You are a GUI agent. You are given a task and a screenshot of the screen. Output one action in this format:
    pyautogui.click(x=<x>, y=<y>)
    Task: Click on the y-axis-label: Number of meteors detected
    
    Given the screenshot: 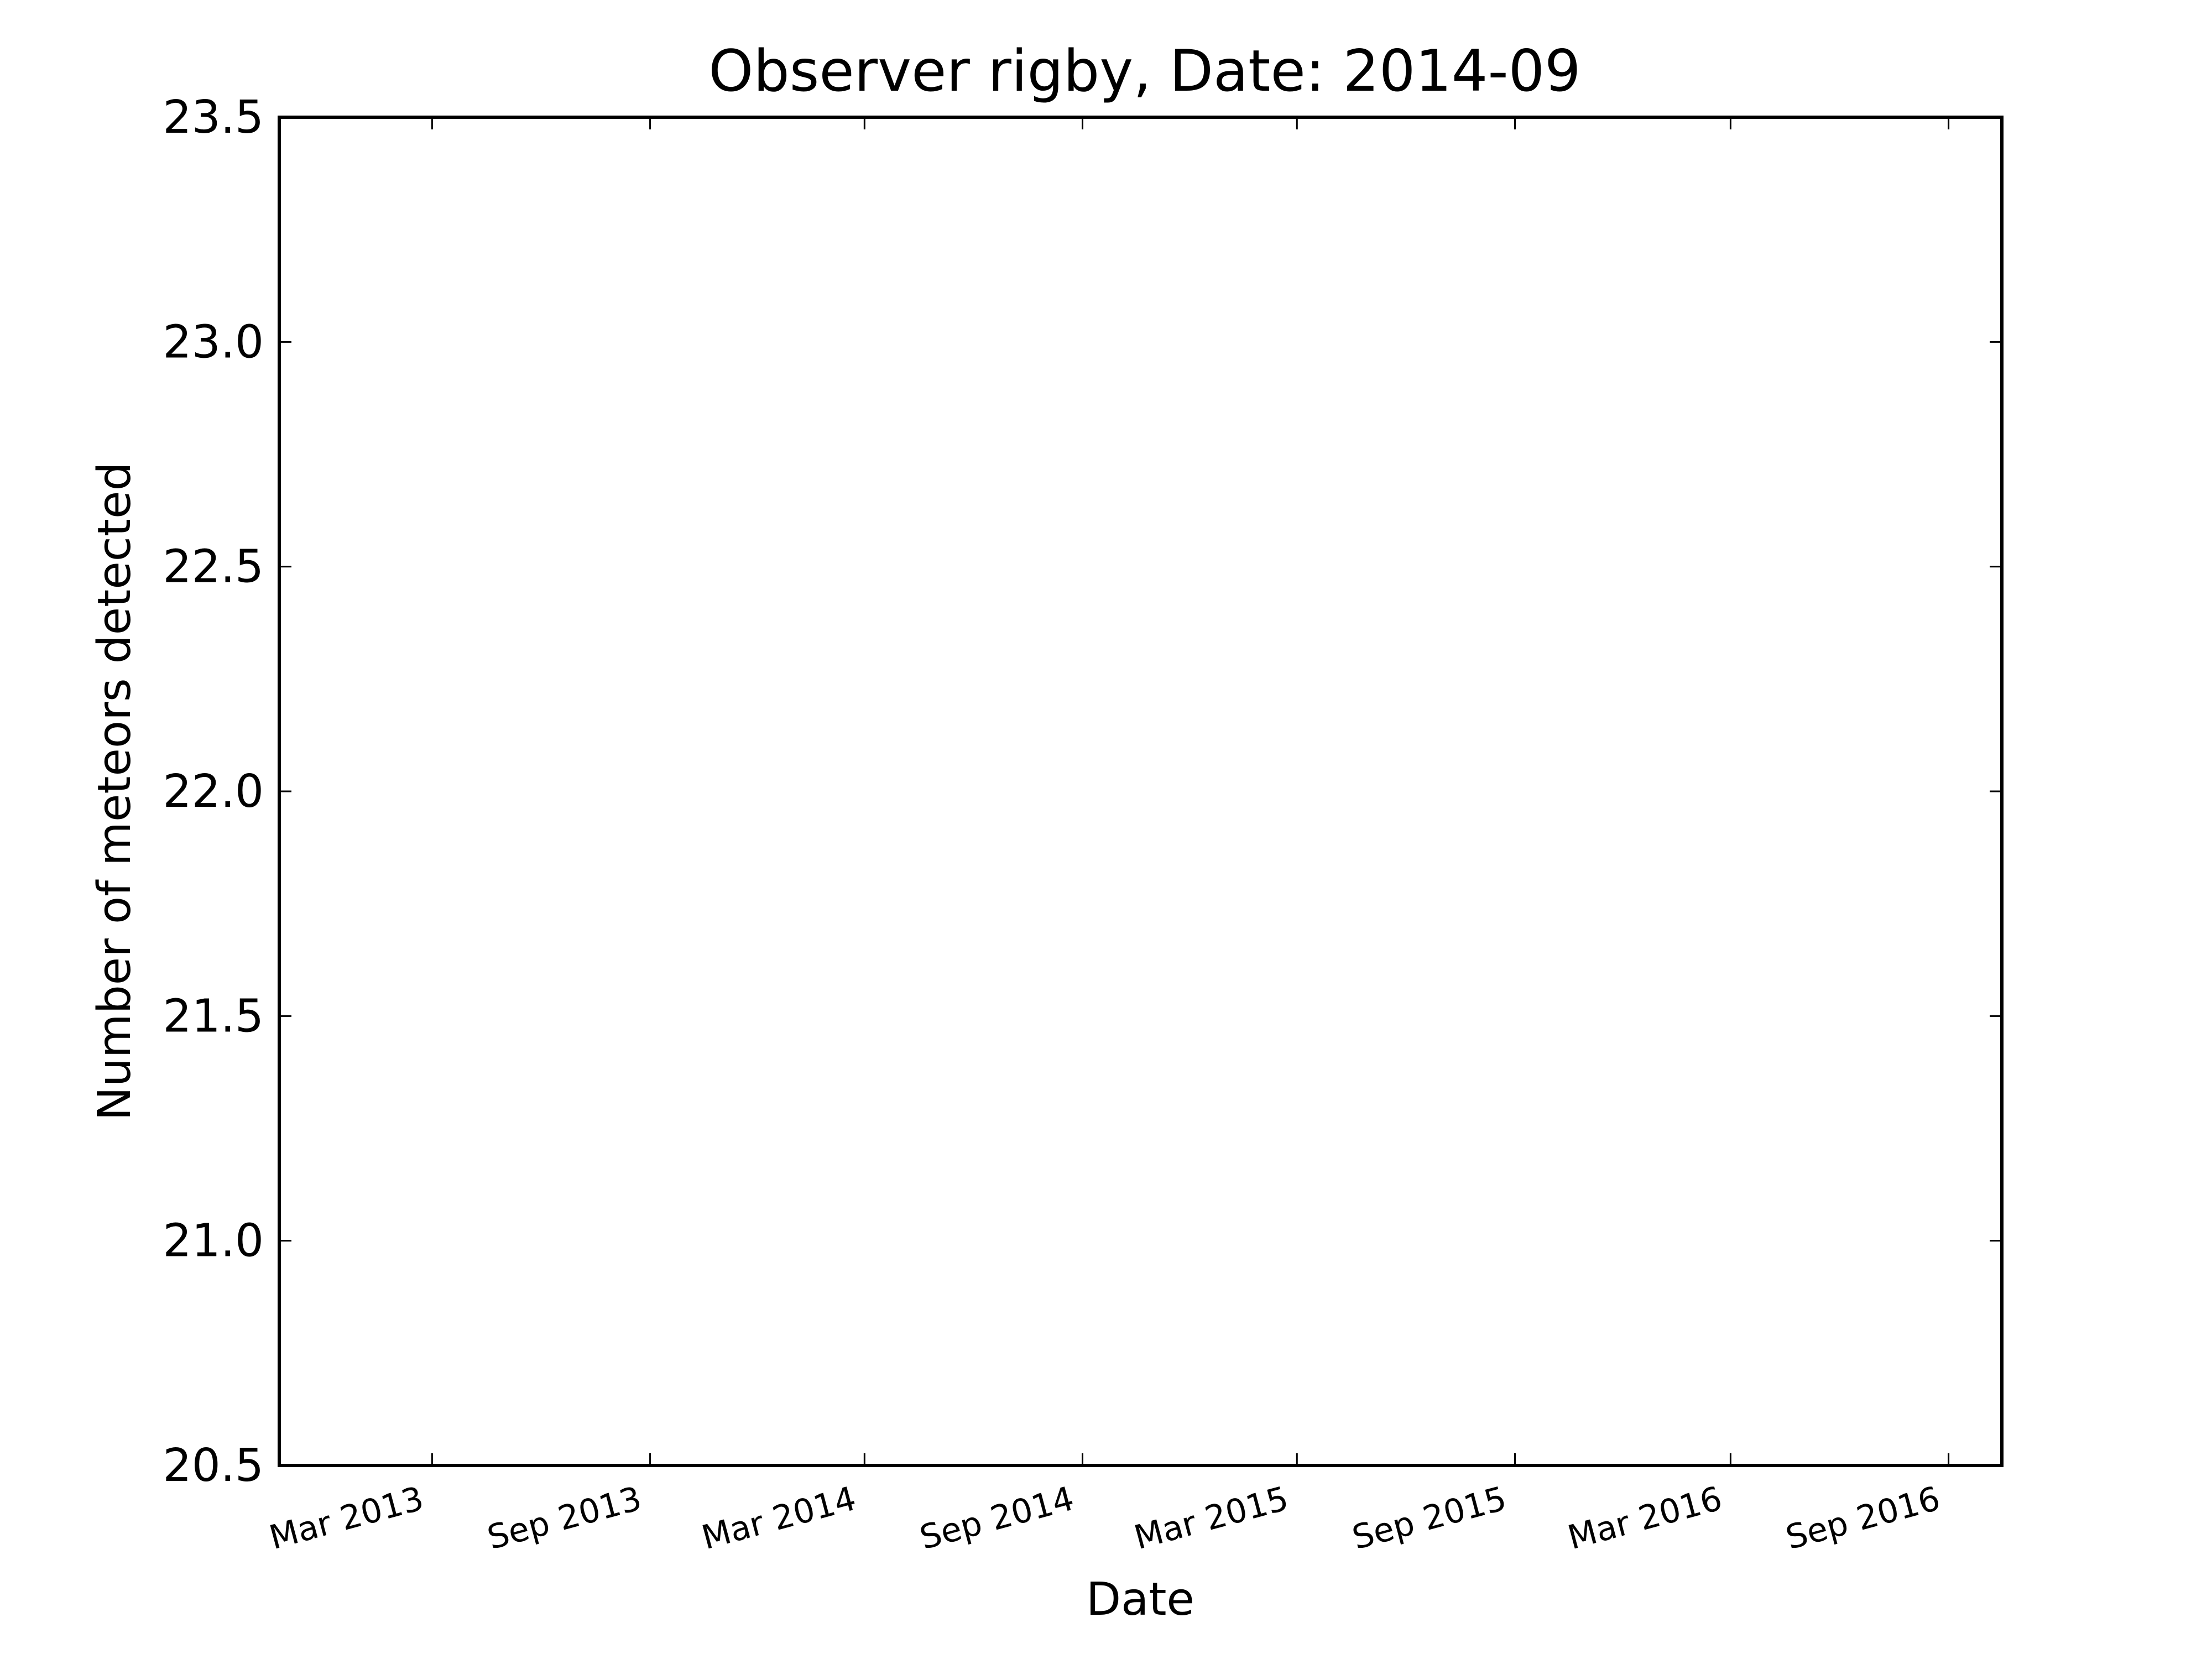 What is the action you would take?
    pyautogui.click(x=115, y=791)
    